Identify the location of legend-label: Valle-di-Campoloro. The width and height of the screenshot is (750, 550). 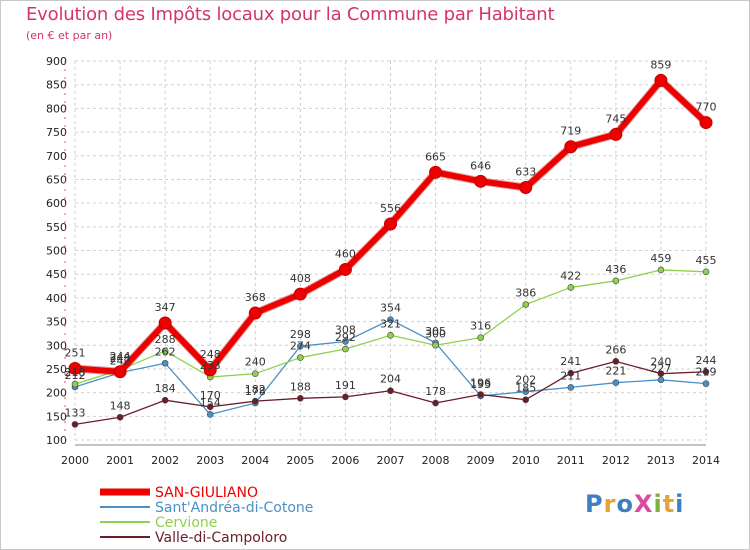
(221, 538).